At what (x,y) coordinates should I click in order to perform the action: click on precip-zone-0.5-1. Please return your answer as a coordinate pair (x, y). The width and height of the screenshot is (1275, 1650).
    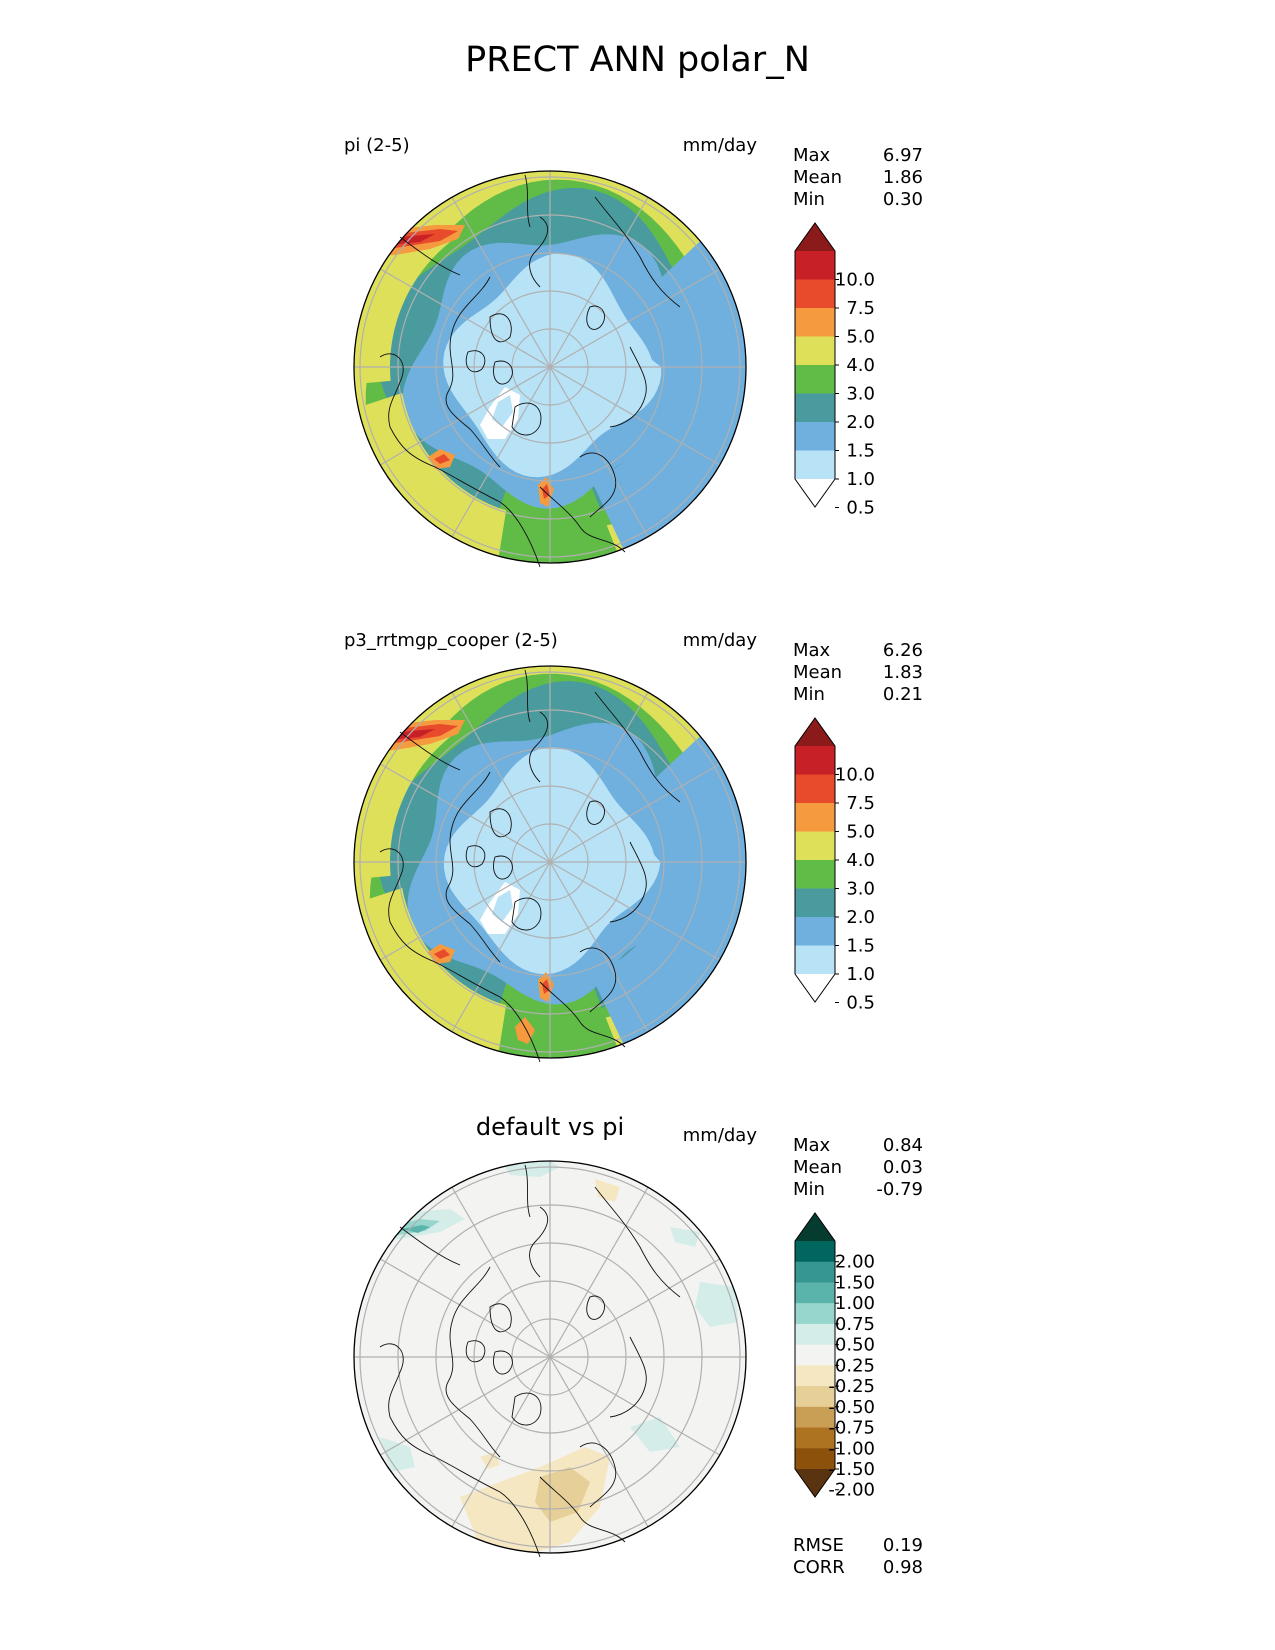
    Looking at the image, I should click on (502, 906).